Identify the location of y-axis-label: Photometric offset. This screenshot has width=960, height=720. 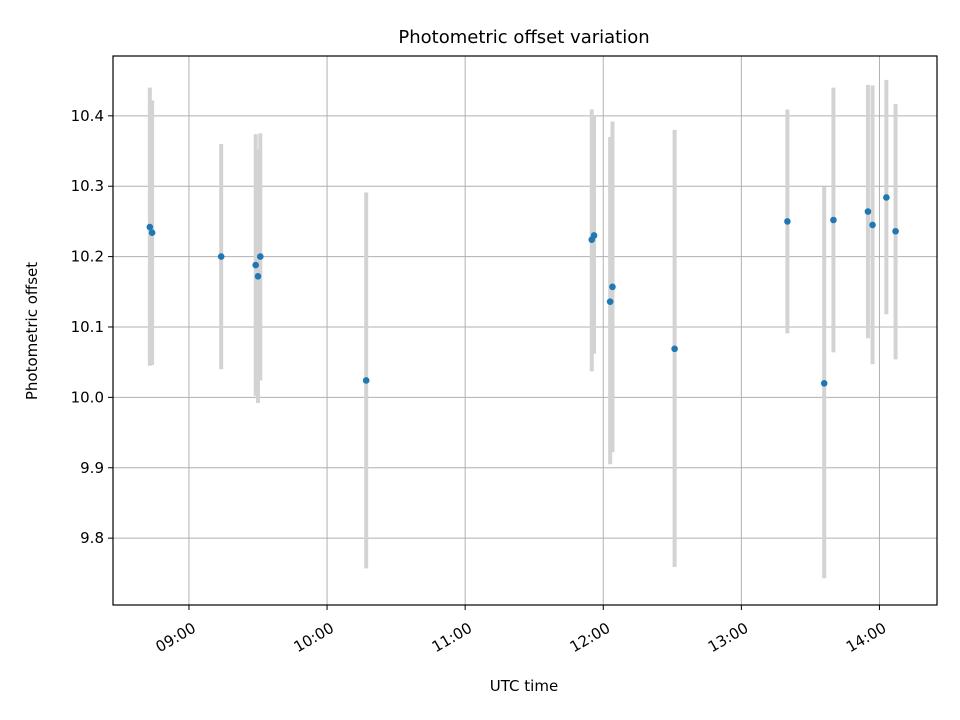
(32, 331).